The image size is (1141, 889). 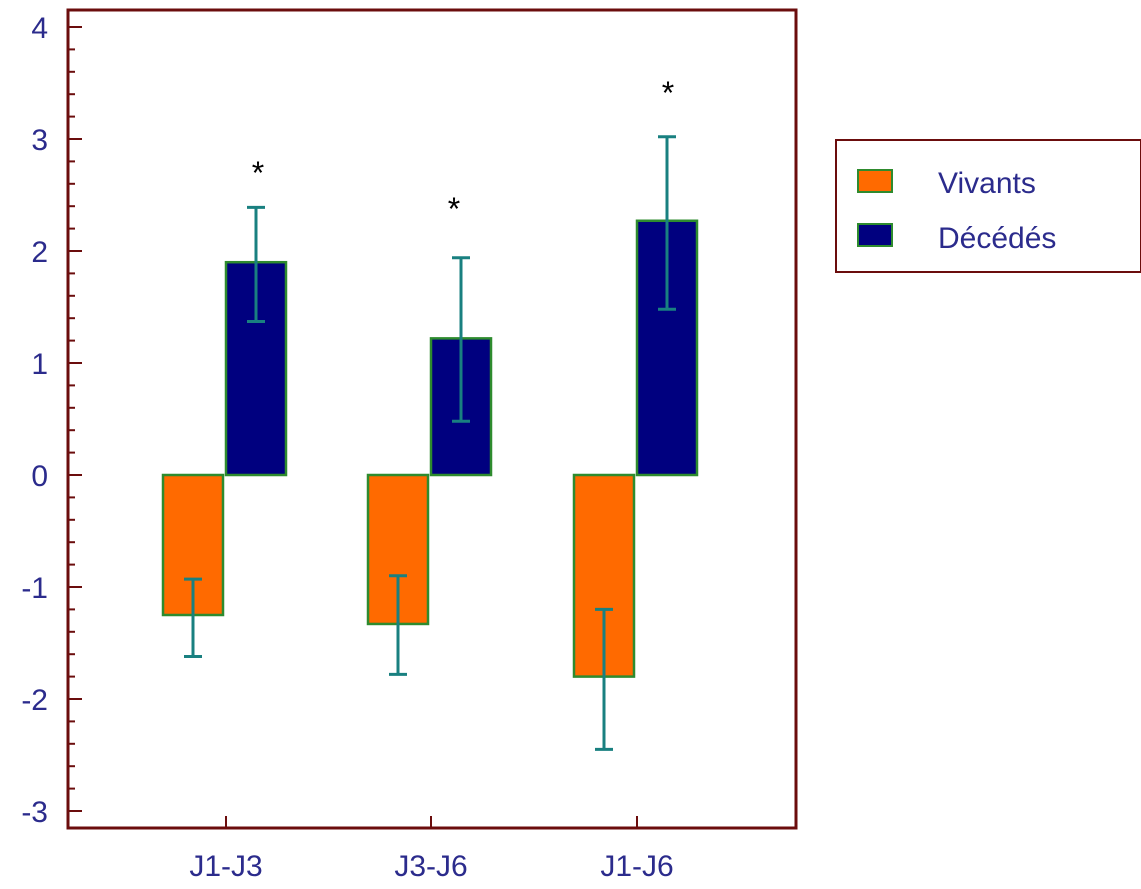 I want to click on y-tick-label: 2, so click(x=39, y=252).